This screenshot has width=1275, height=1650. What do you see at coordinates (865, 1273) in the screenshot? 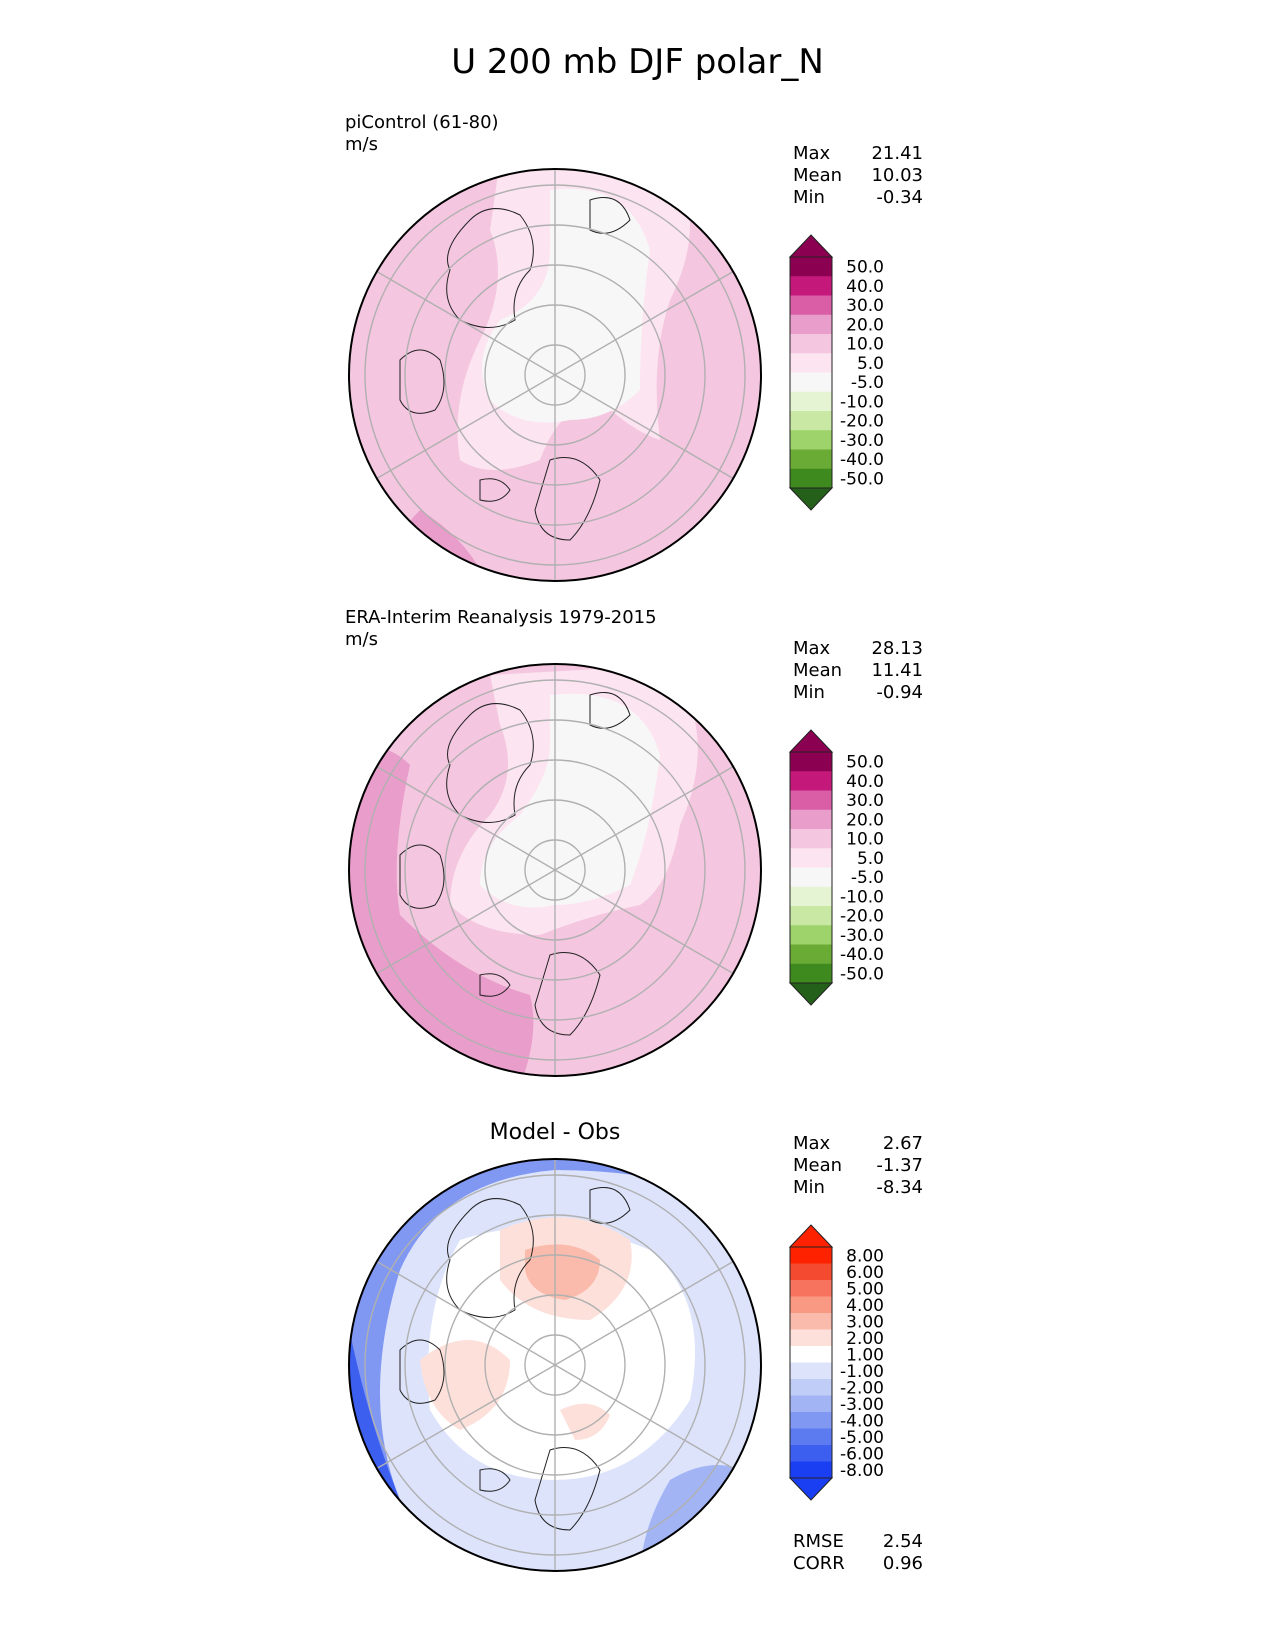
I see `panel3-colorbar-tick-label: 6.00` at bounding box center [865, 1273].